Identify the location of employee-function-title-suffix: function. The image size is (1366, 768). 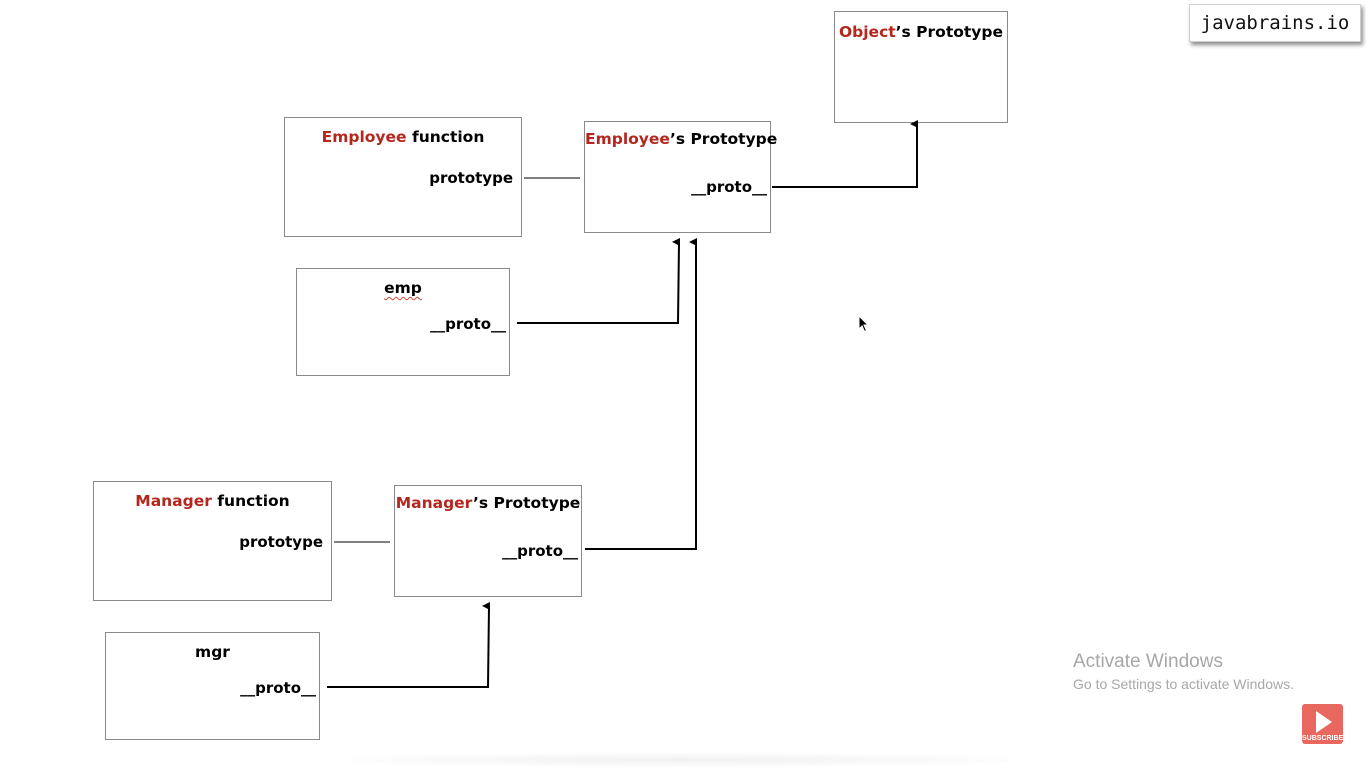
(445, 137).